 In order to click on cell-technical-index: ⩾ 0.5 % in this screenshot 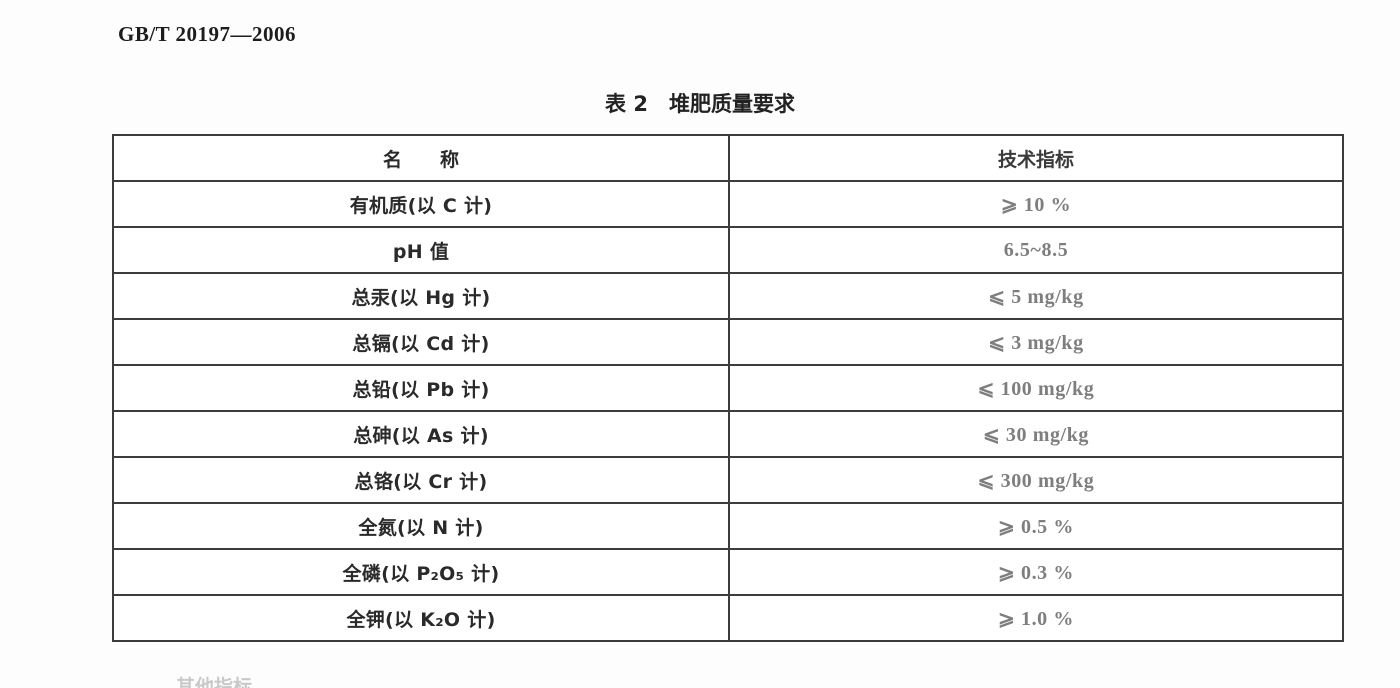, I will do `click(1036, 526)`.